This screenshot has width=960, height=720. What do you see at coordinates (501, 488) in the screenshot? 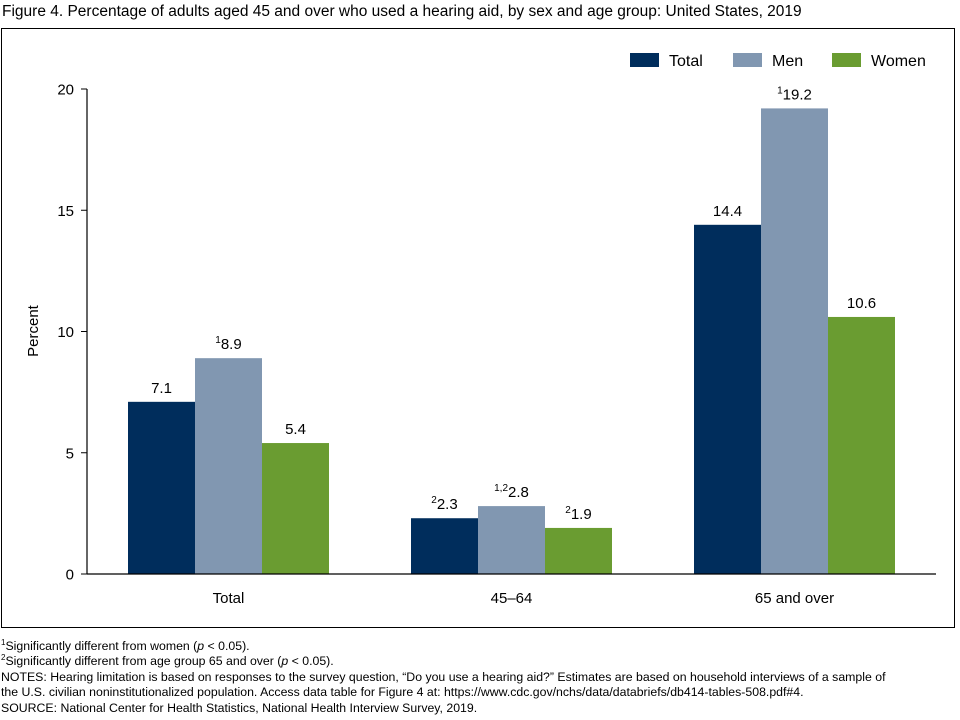
I see `data-label-superscript: 1,2` at bounding box center [501, 488].